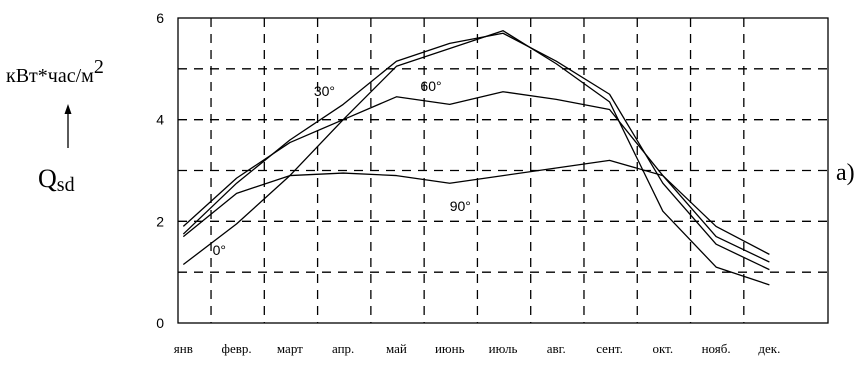  What do you see at coordinates (460, 206) in the screenshot?
I see `series-label: 90°` at bounding box center [460, 206].